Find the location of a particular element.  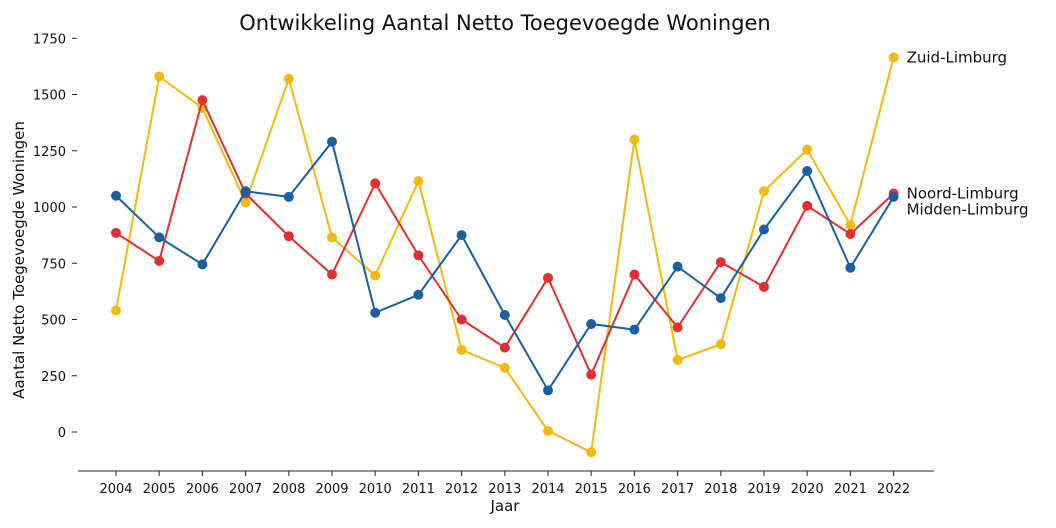

x-tick-label: 2009 is located at coordinates (331, 489).